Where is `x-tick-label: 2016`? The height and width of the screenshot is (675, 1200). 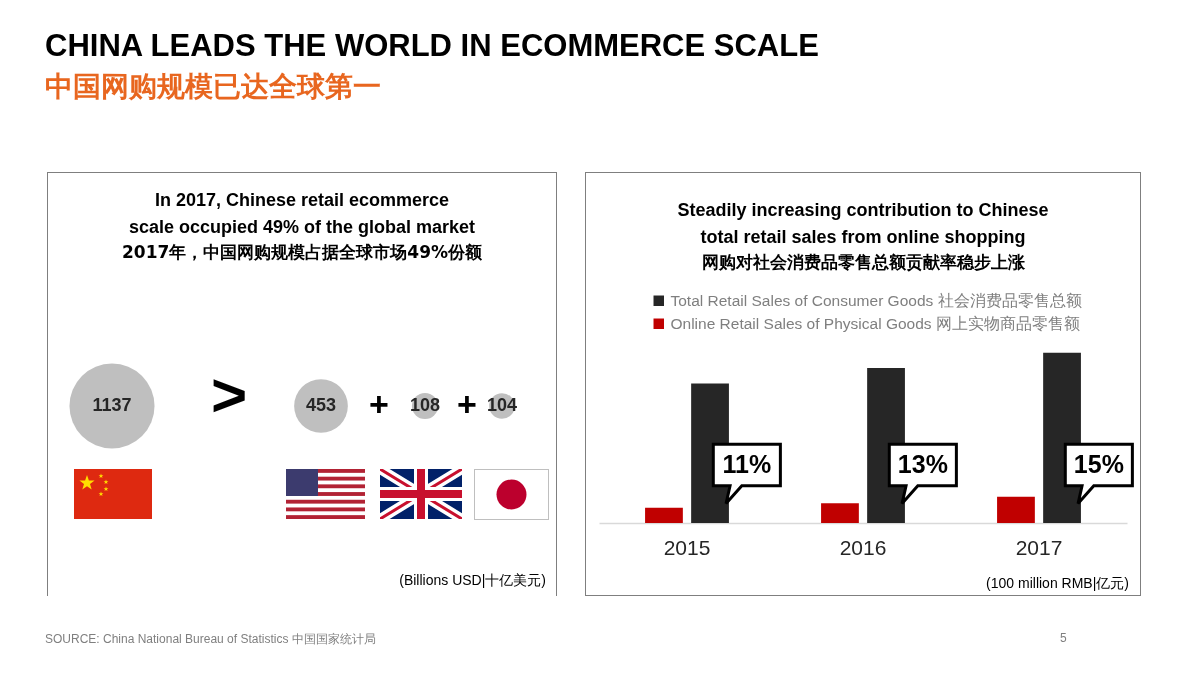 x-tick-label: 2016 is located at coordinates (863, 547).